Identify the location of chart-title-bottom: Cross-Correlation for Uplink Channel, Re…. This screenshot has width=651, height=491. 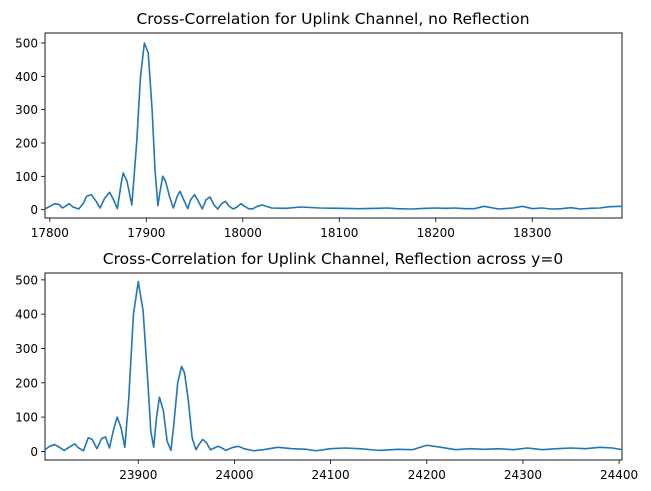
(333, 259).